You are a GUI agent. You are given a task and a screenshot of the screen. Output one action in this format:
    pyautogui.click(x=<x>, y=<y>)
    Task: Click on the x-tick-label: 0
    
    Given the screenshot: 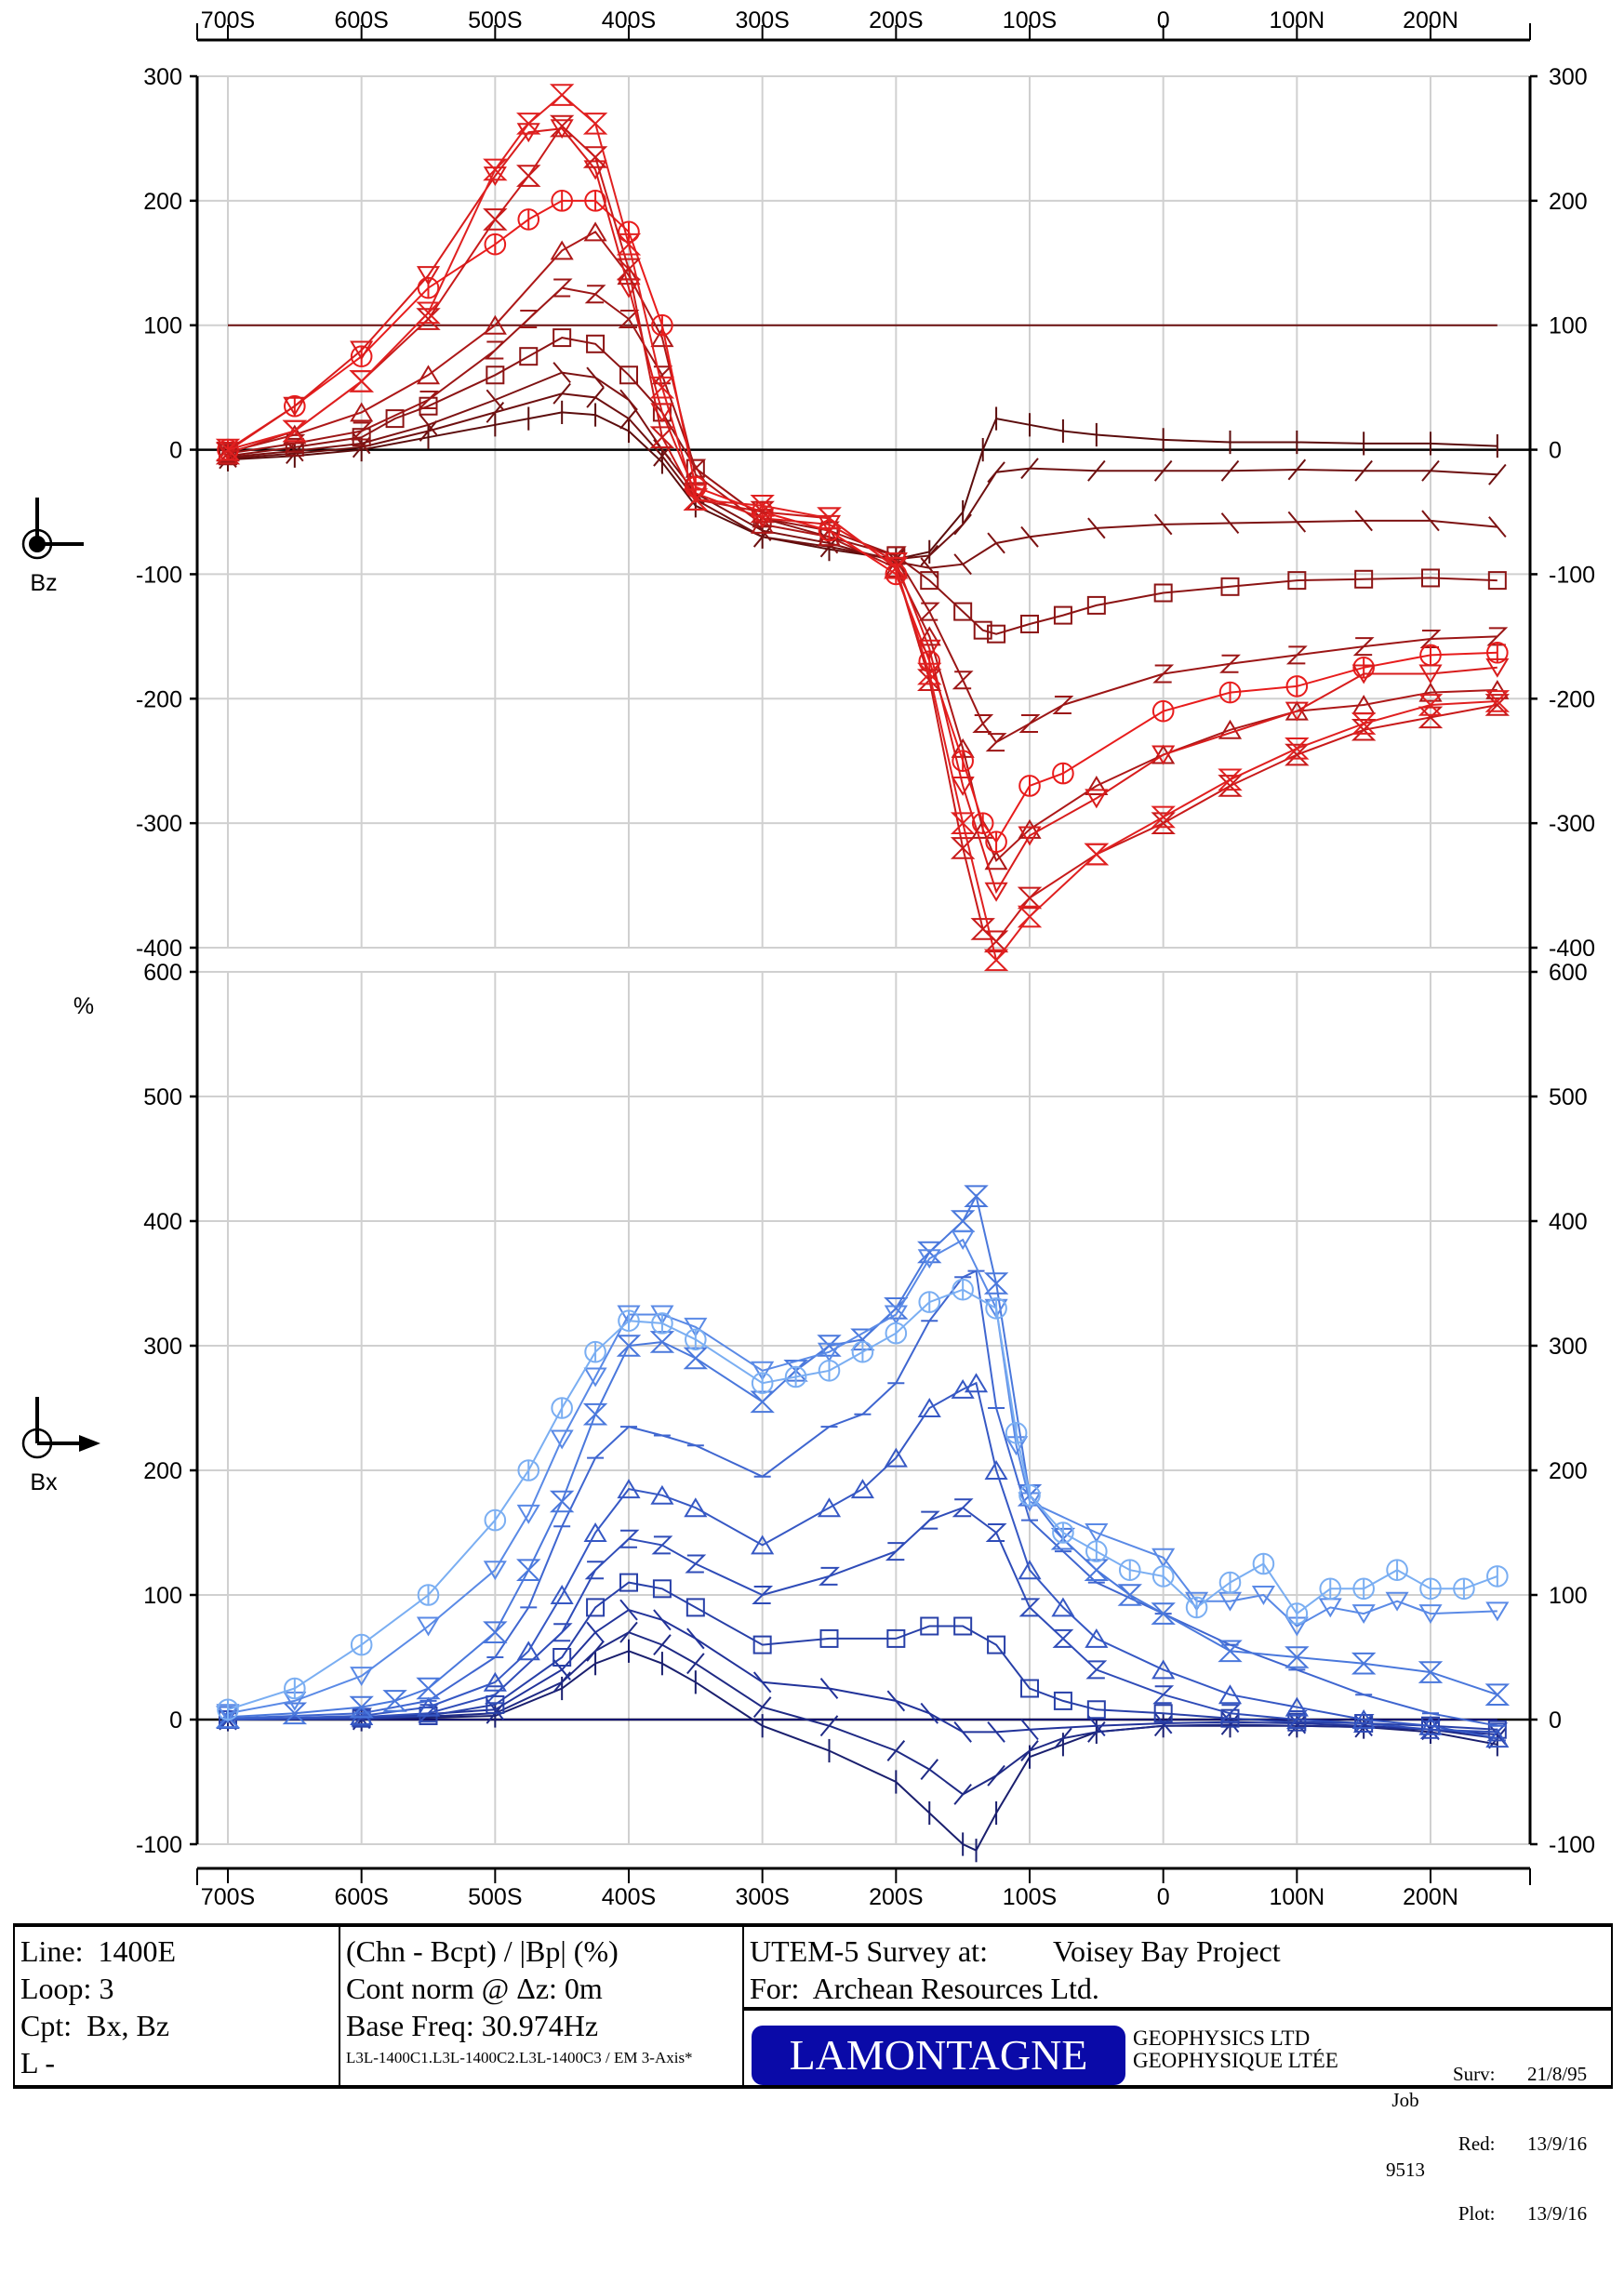 What is the action you would take?
    pyautogui.click(x=1163, y=20)
    